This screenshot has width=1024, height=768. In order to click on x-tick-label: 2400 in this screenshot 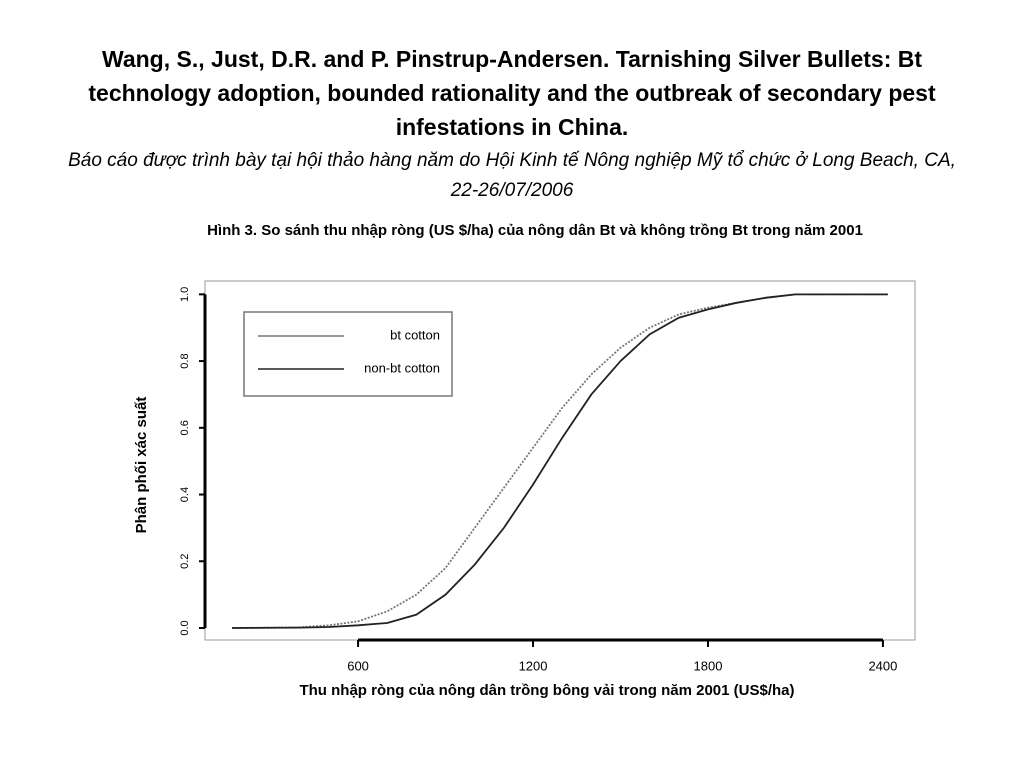, I will do `click(882, 665)`.